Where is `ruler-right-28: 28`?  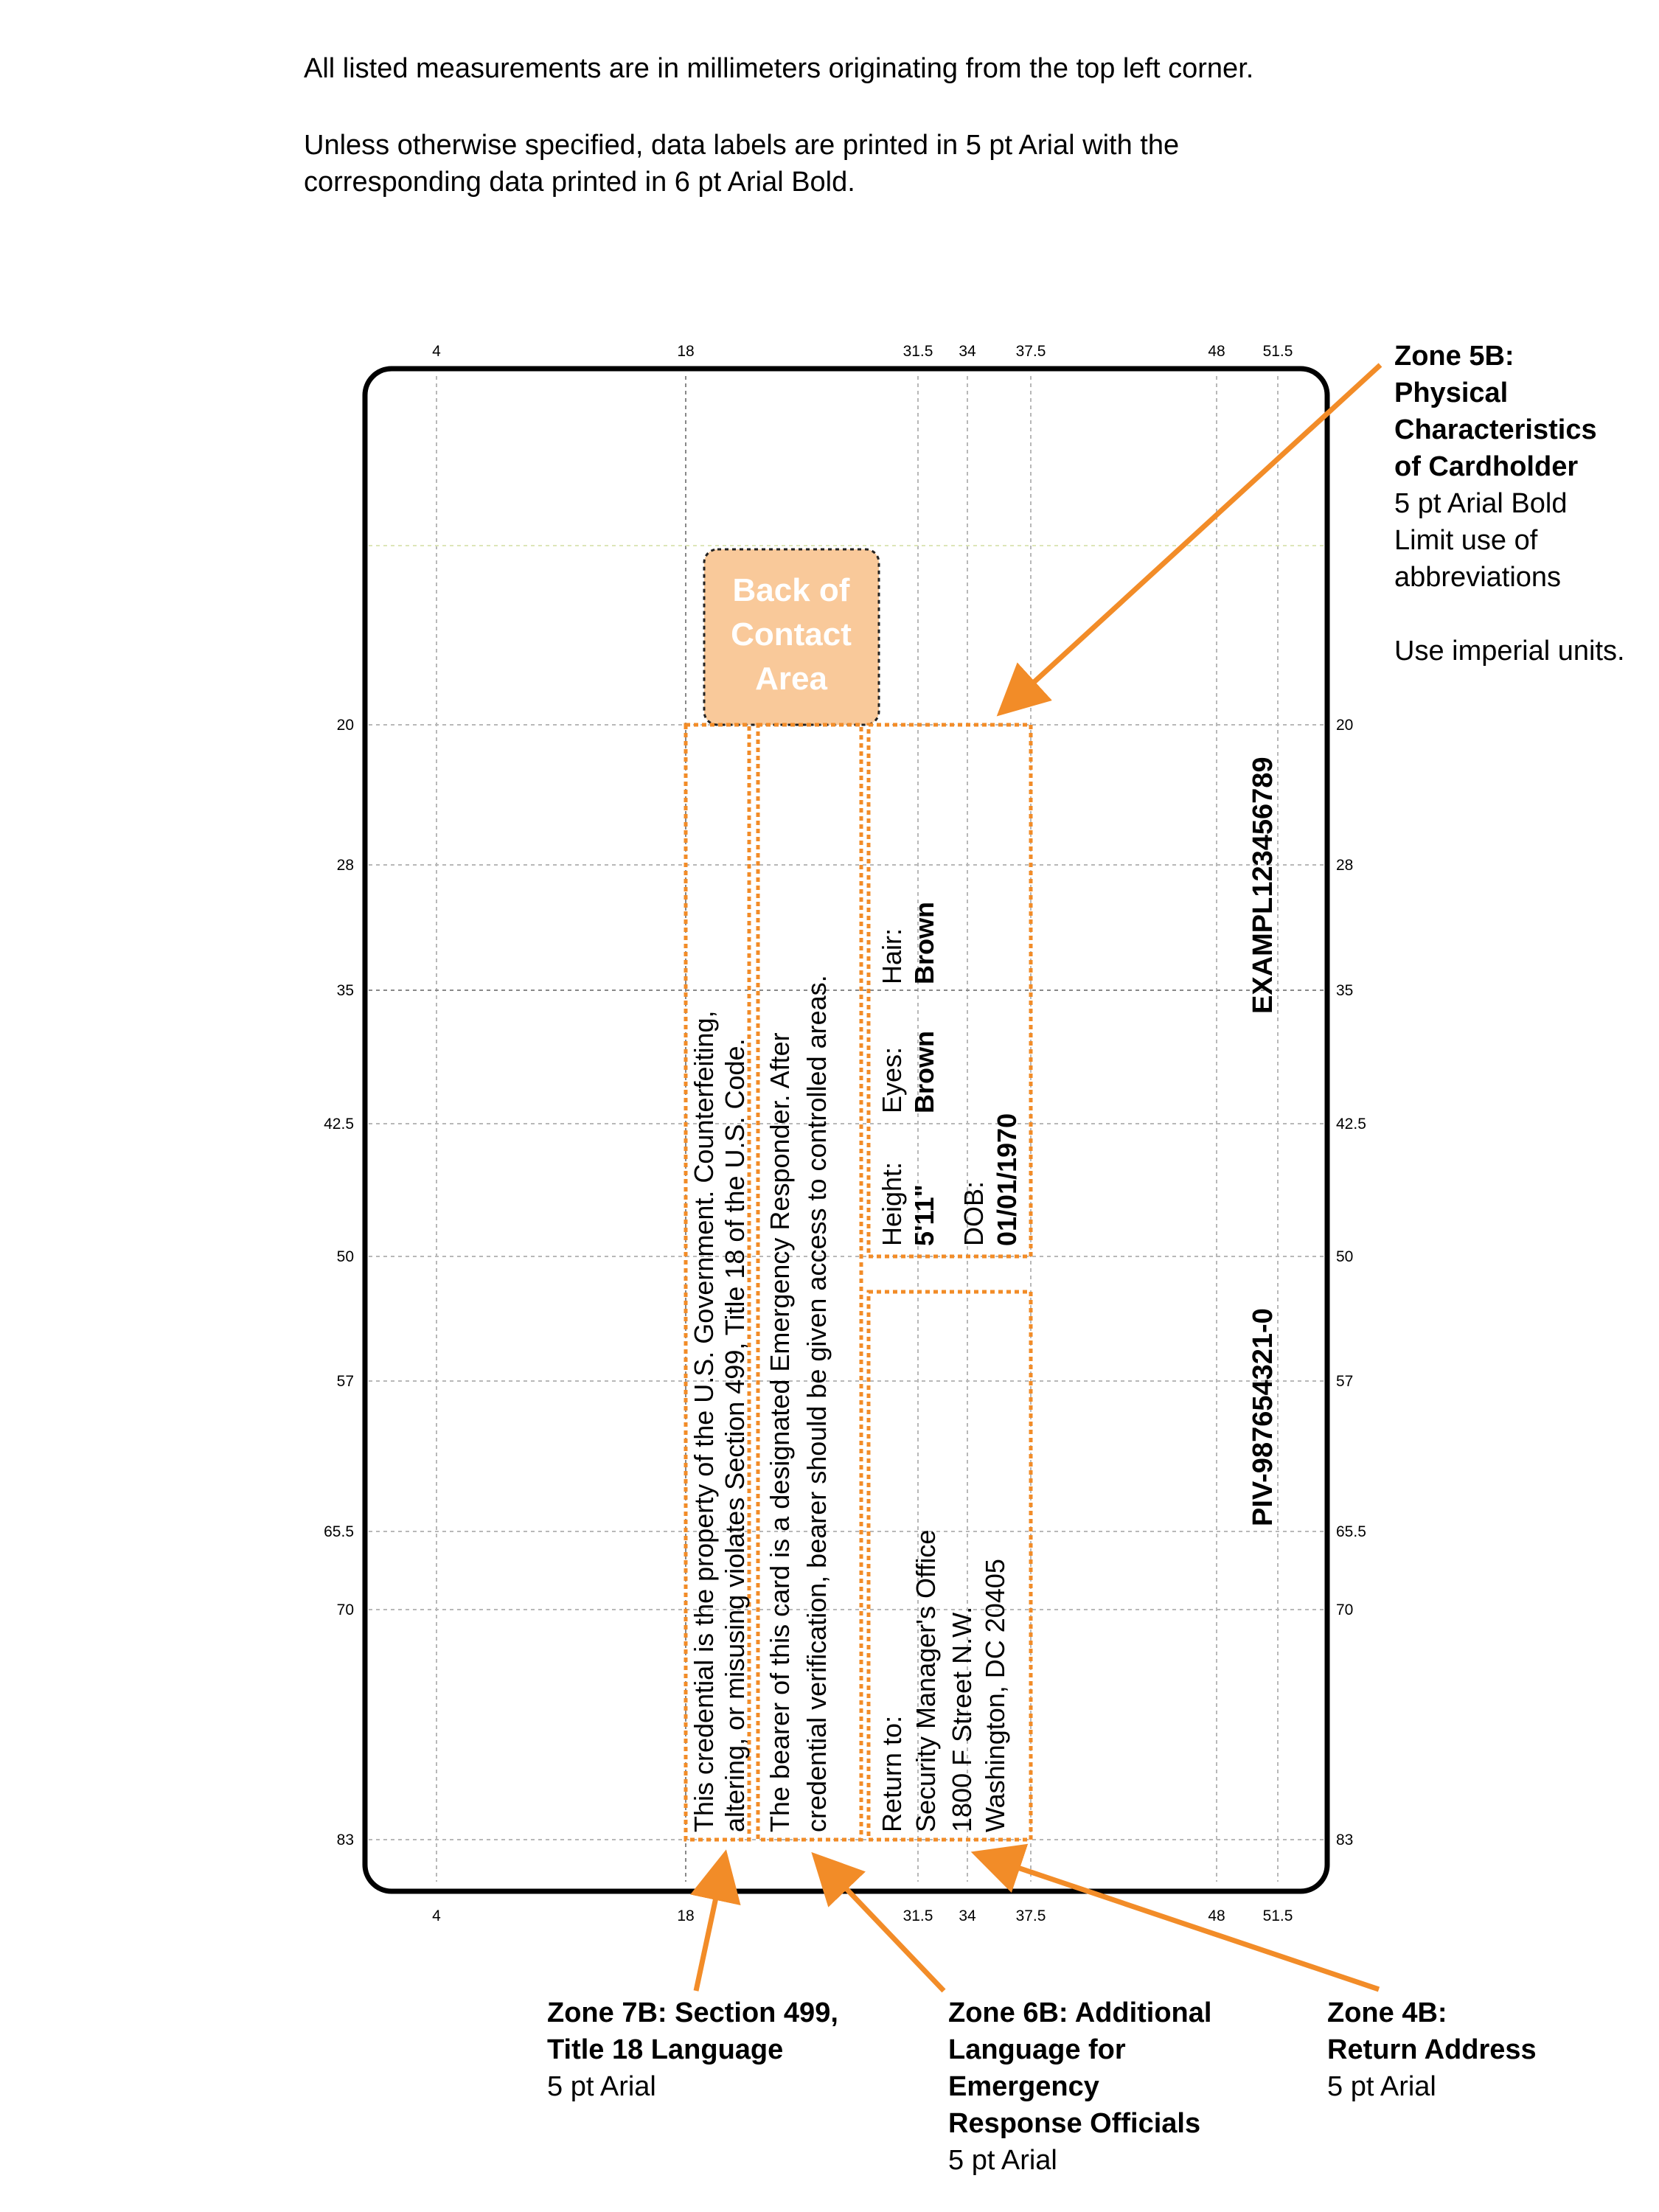
ruler-right-28: 28 is located at coordinates (1344, 865).